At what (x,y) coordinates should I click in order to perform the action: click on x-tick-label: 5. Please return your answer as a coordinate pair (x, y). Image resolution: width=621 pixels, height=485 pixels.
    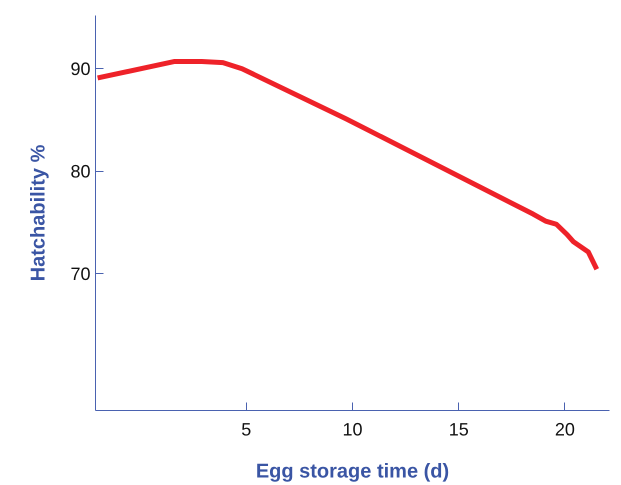
    Looking at the image, I should click on (246, 430).